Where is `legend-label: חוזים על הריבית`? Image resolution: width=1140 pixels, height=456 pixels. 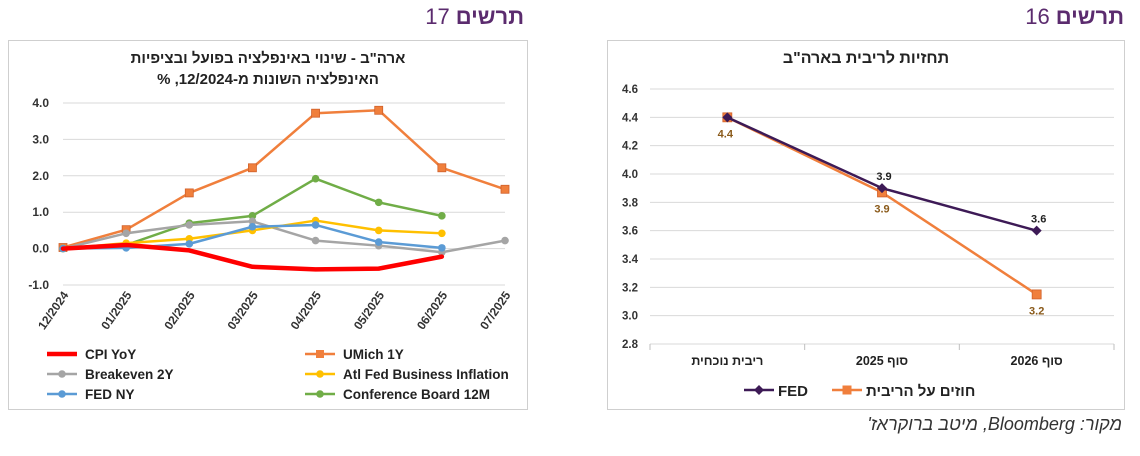
legend-label: חוזים על הריבית is located at coordinates (920, 391).